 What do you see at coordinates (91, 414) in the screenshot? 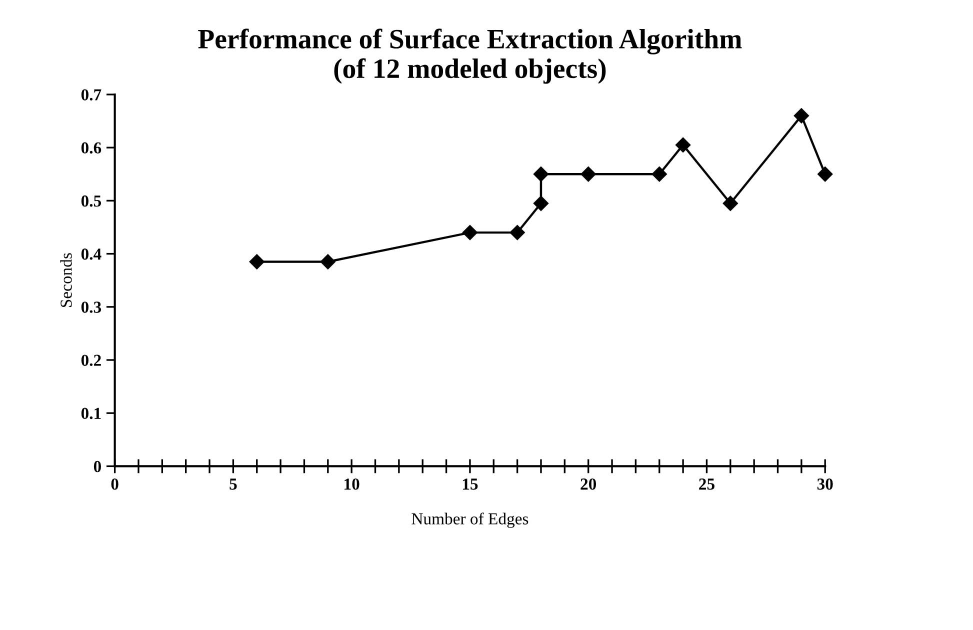
I see `y-tick-label: 0.1` at bounding box center [91, 414].